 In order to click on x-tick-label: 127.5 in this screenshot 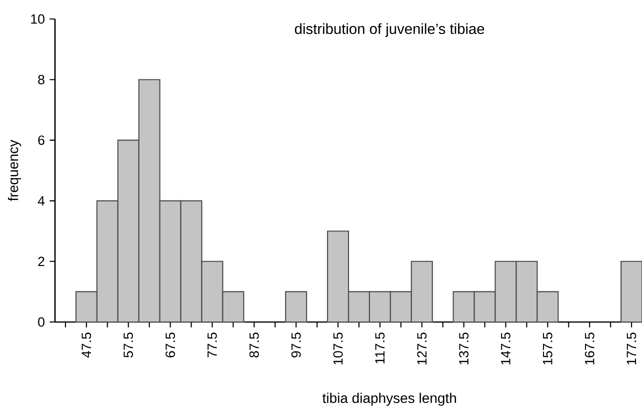, I will do `click(422, 348)`.